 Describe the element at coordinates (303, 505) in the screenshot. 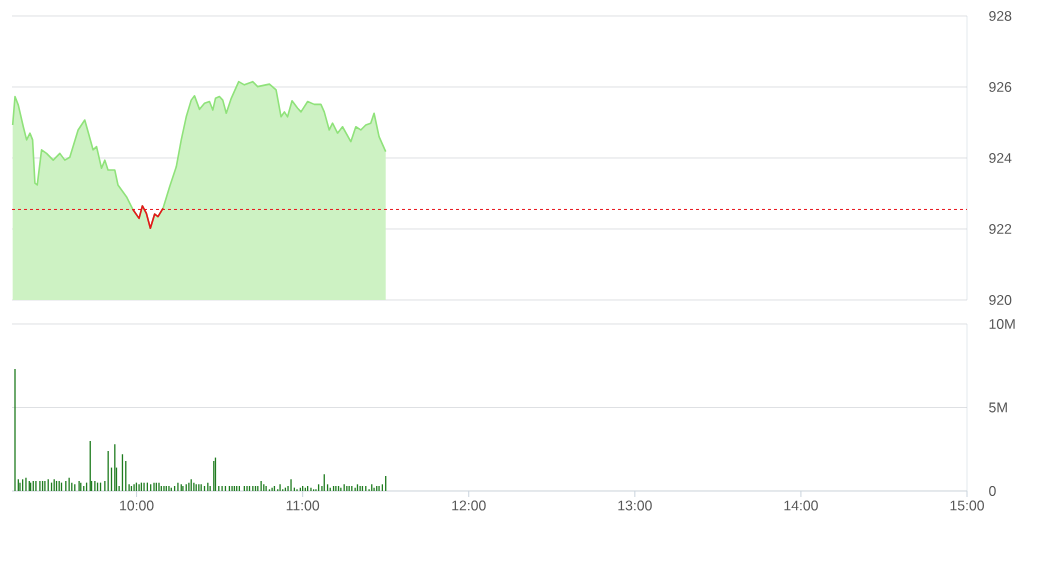

I see `x-tick-label: 11:00` at that location.